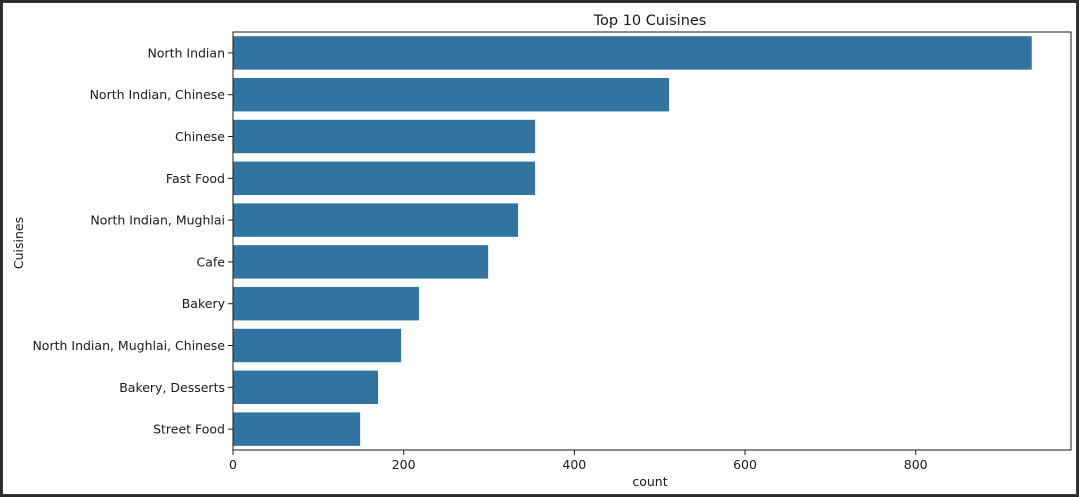  What do you see at coordinates (916, 464) in the screenshot?
I see `x-tick-label: 800` at bounding box center [916, 464].